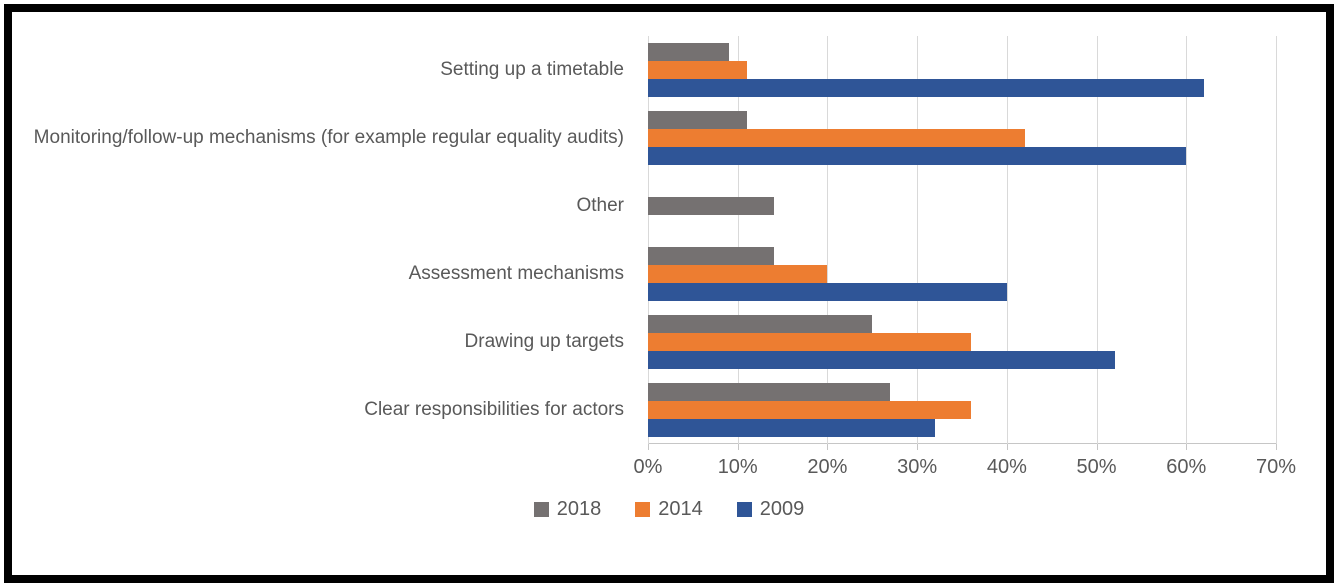 The width and height of the screenshot is (1338, 587). Describe the element at coordinates (1006, 467) in the screenshot. I see `x-axis-tick-label: 40%` at that location.